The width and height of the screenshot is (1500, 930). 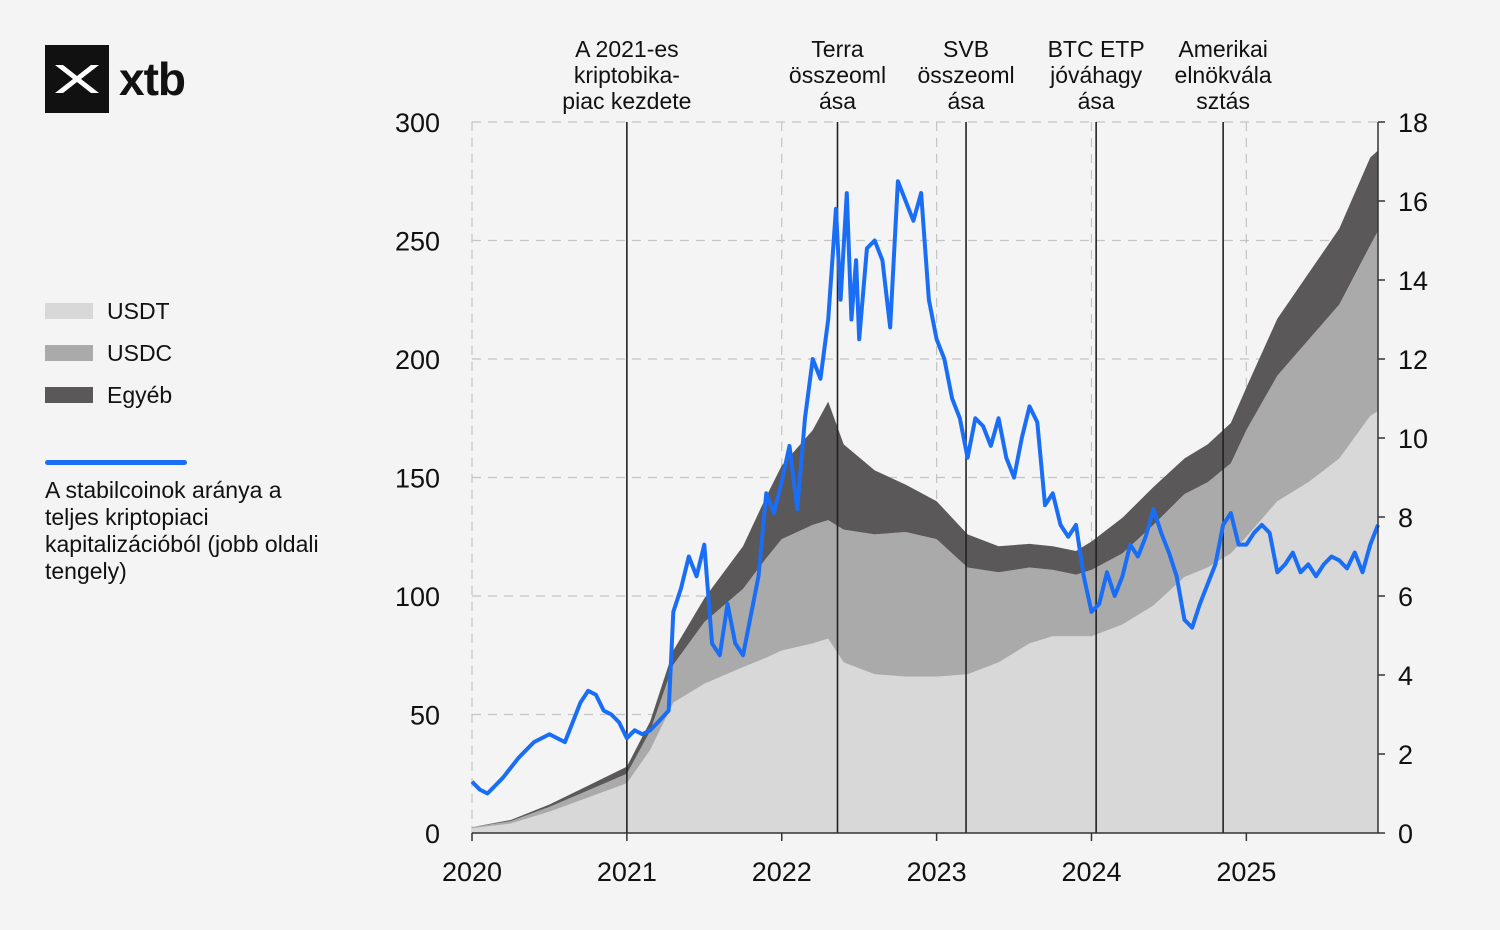 I want to click on event-label: kriptobika-, so click(x=627, y=75).